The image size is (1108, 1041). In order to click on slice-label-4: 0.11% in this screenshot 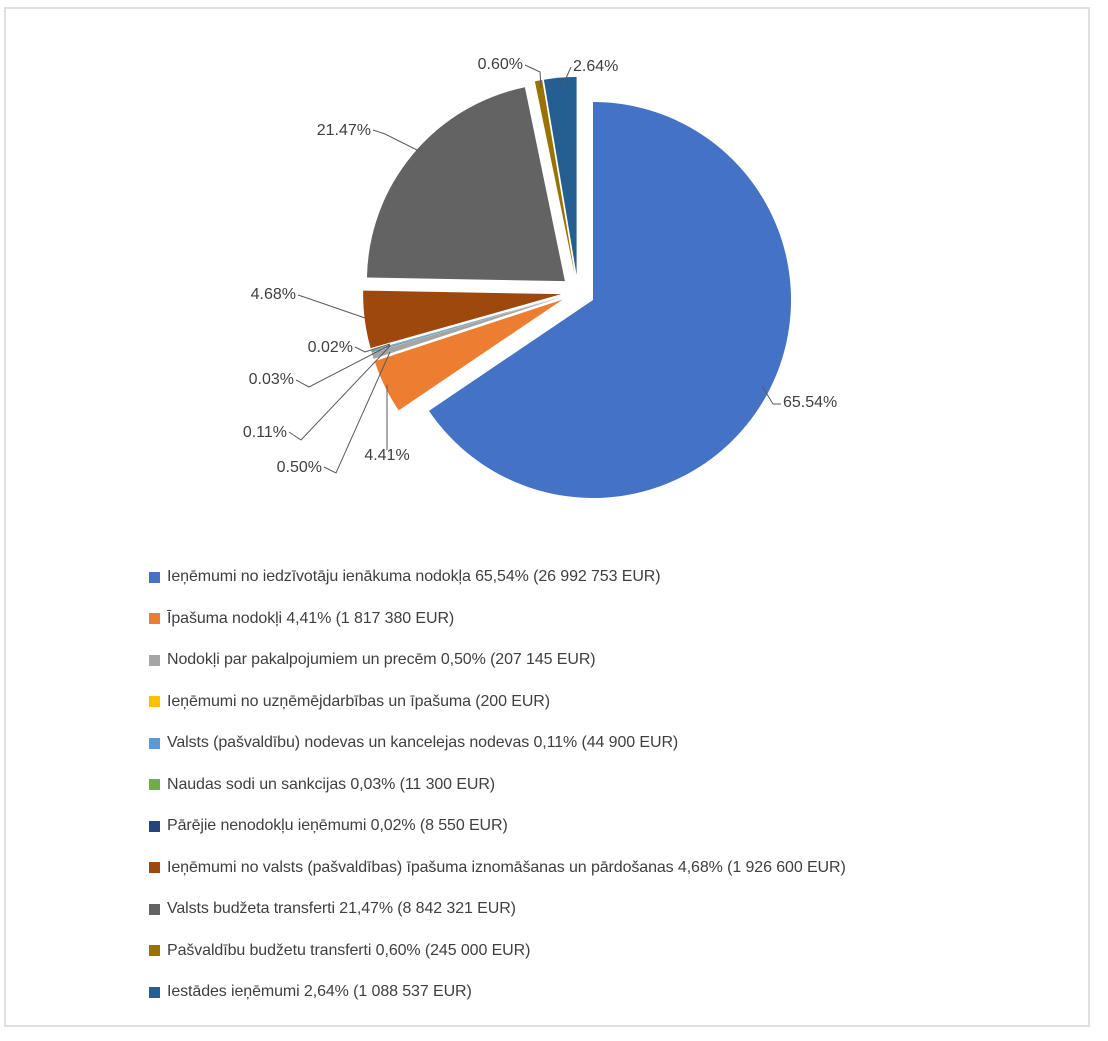, I will do `click(265, 432)`.